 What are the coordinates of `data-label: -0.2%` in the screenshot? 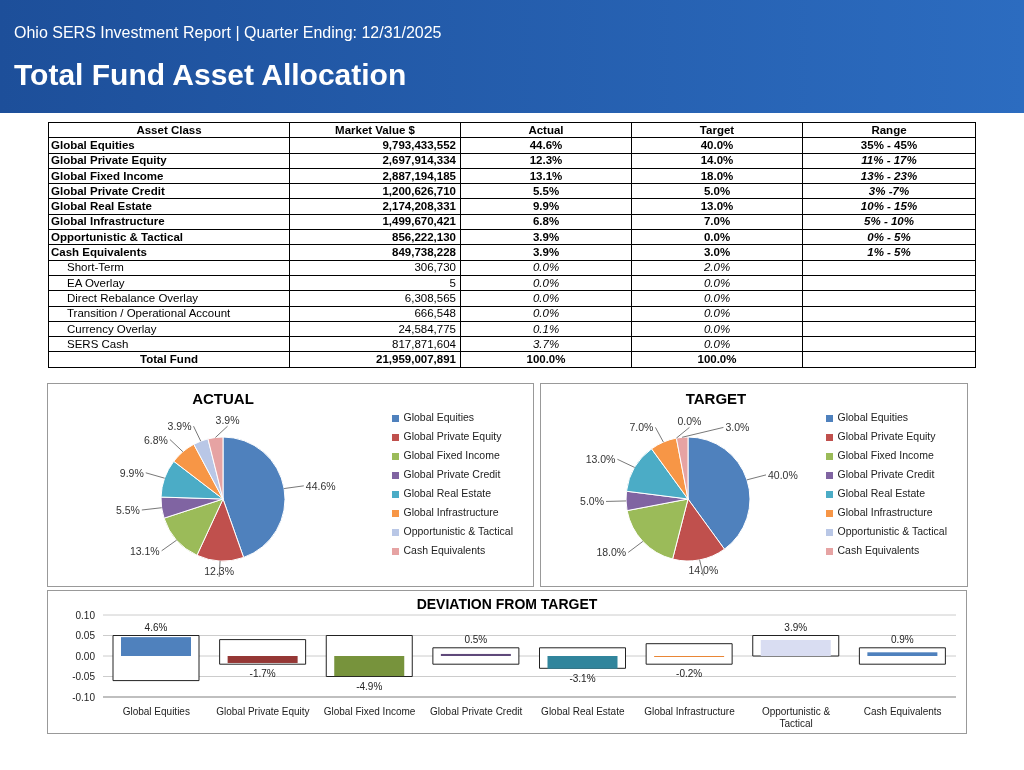 It's located at (689, 674).